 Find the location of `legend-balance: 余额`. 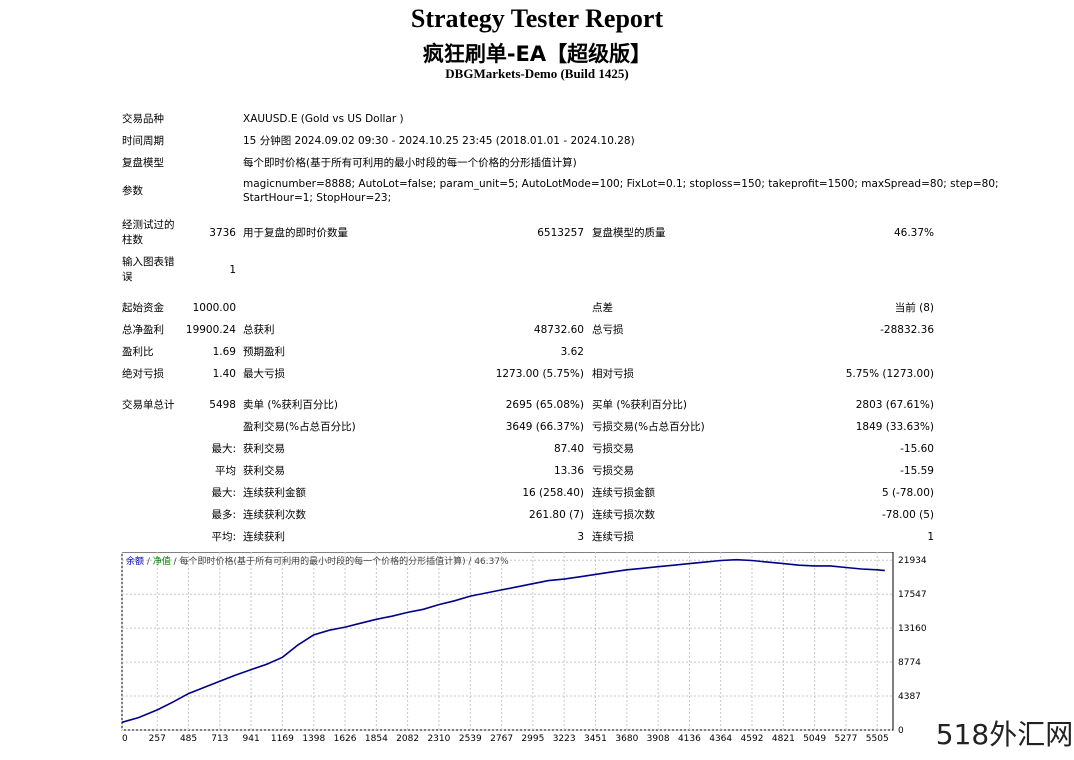

legend-balance: 余额 is located at coordinates (135, 561).